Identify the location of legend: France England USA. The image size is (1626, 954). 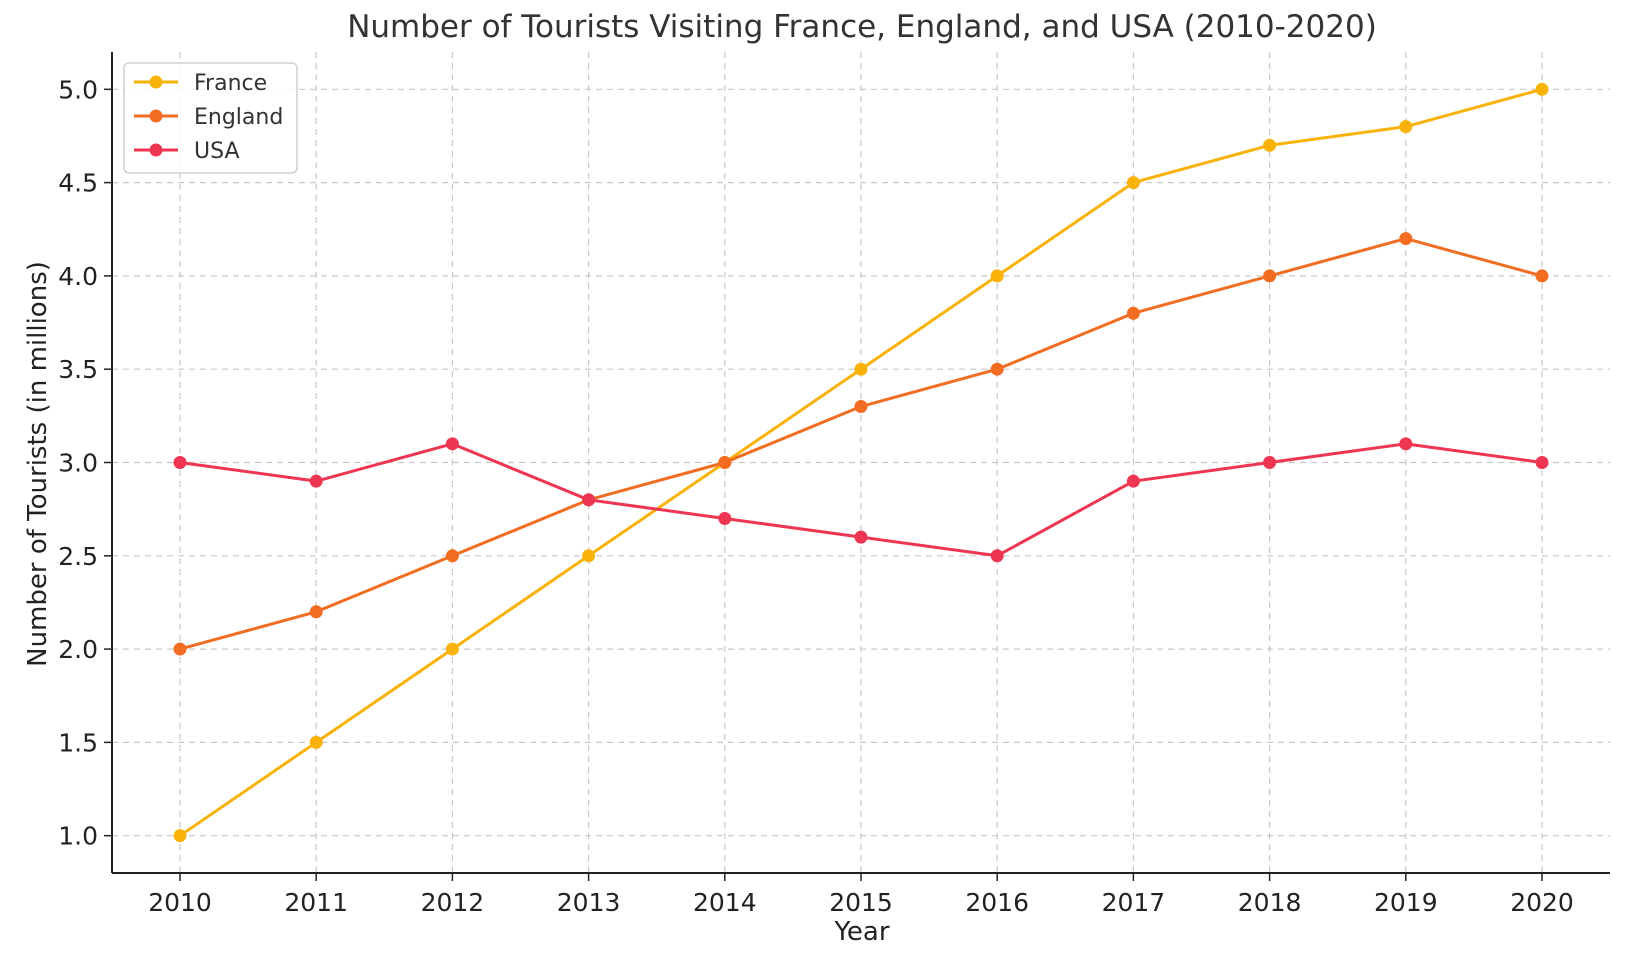
(210, 118).